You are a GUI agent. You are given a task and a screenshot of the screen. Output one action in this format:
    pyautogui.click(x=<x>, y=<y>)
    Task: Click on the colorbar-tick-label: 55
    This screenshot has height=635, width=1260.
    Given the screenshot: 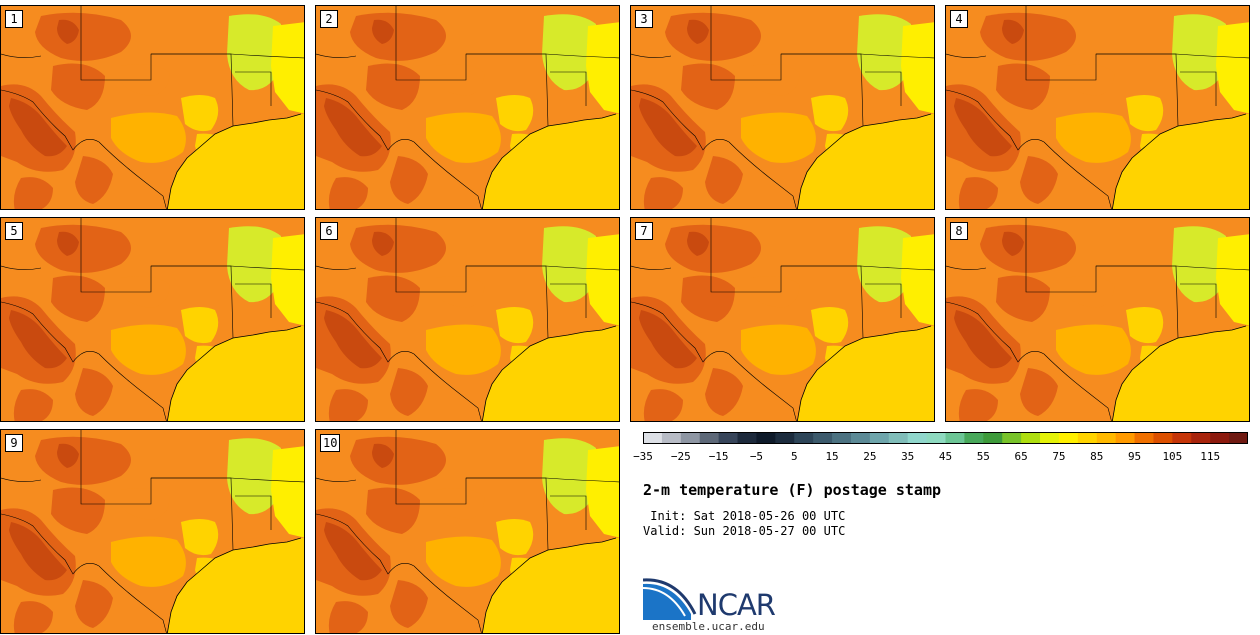 What is the action you would take?
    pyautogui.click(x=983, y=456)
    